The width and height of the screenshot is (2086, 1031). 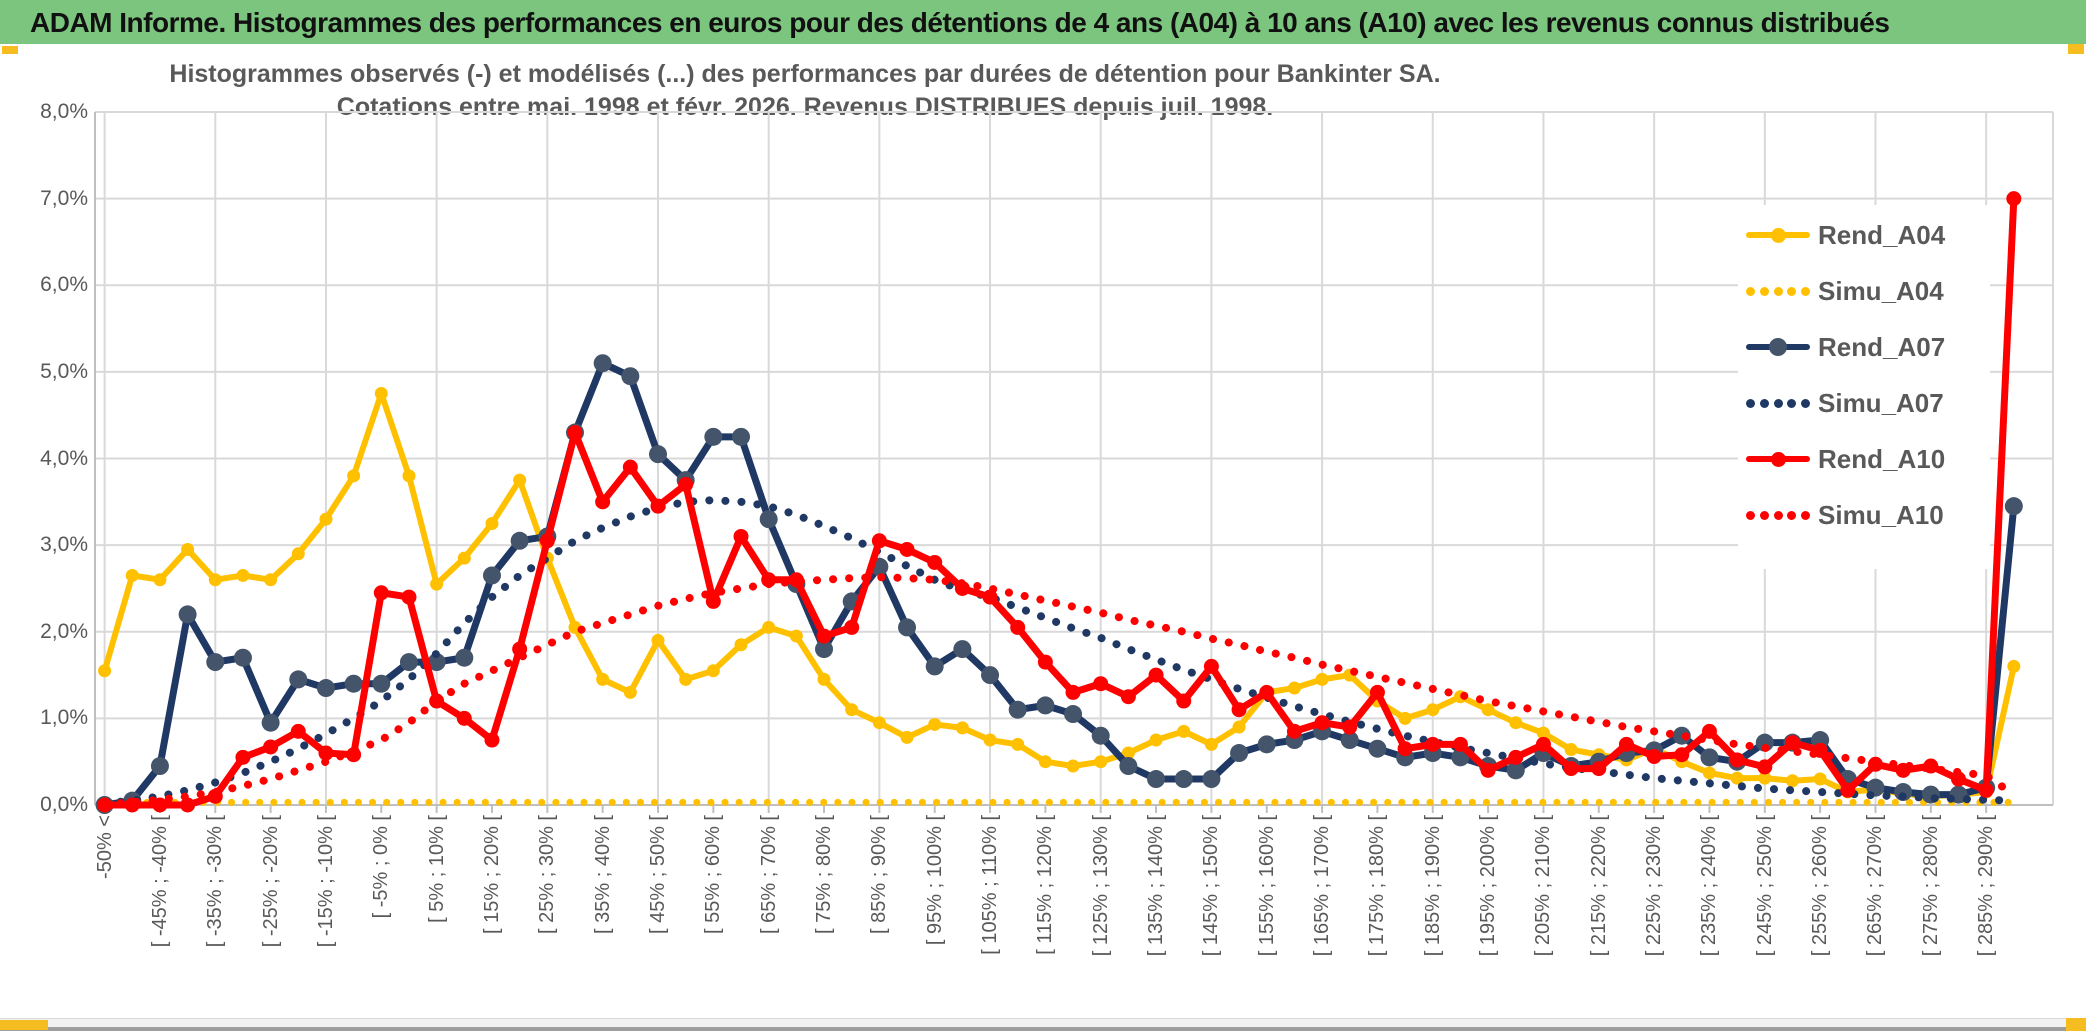 I want to click on x-axis-tick-label: [ 175% ; 180% [, so click(x=1377, y=886).